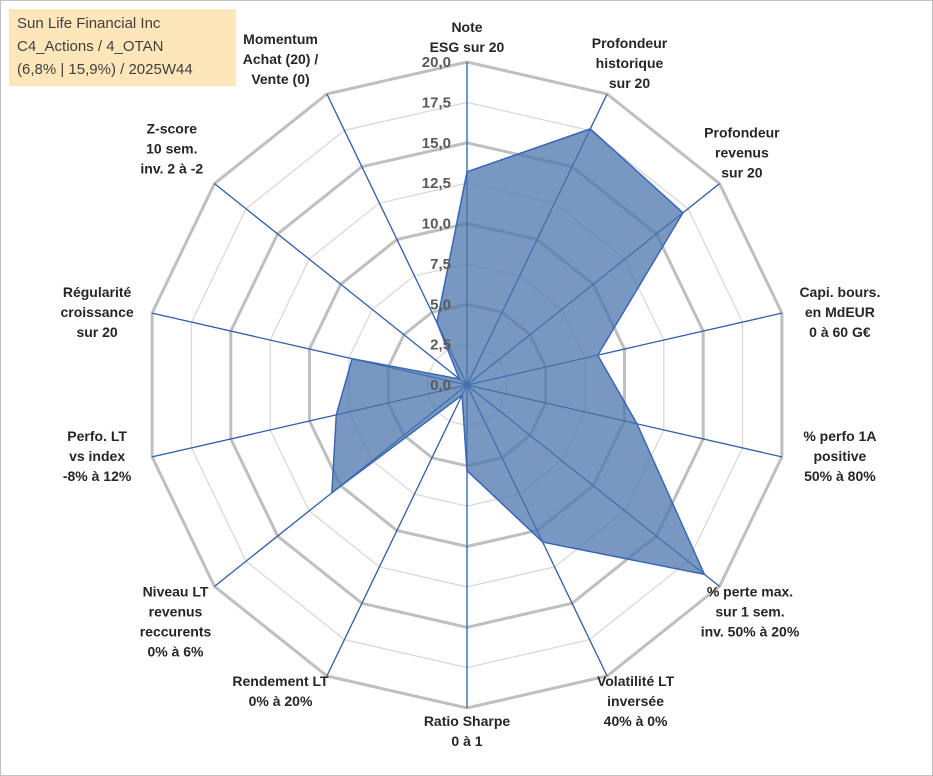  I want to click on category-label-line: en MdEUR, so click(840, 312).